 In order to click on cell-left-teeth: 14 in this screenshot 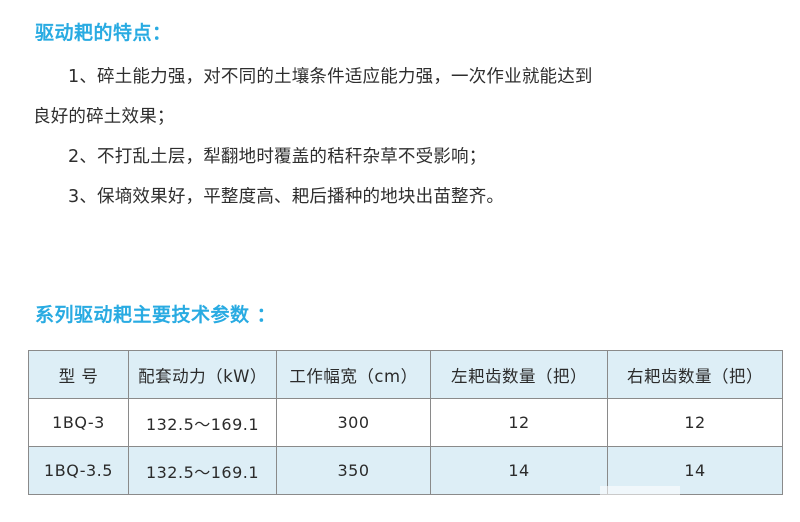, I will do `click(519, 470)`.